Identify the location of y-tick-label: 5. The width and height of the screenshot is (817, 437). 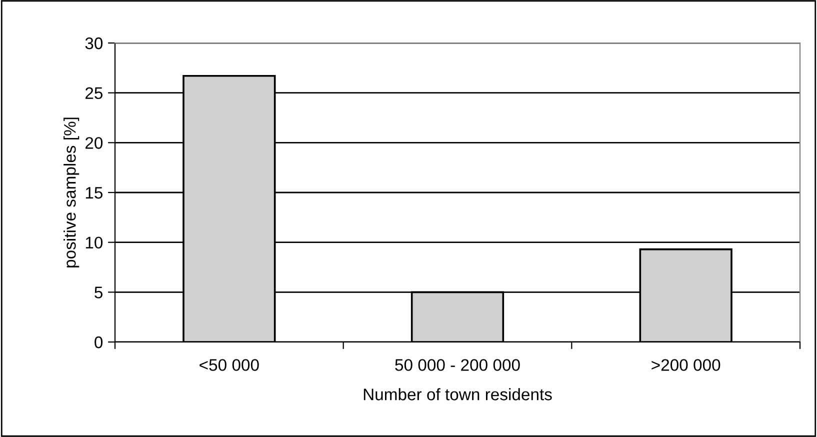
(98, 292).